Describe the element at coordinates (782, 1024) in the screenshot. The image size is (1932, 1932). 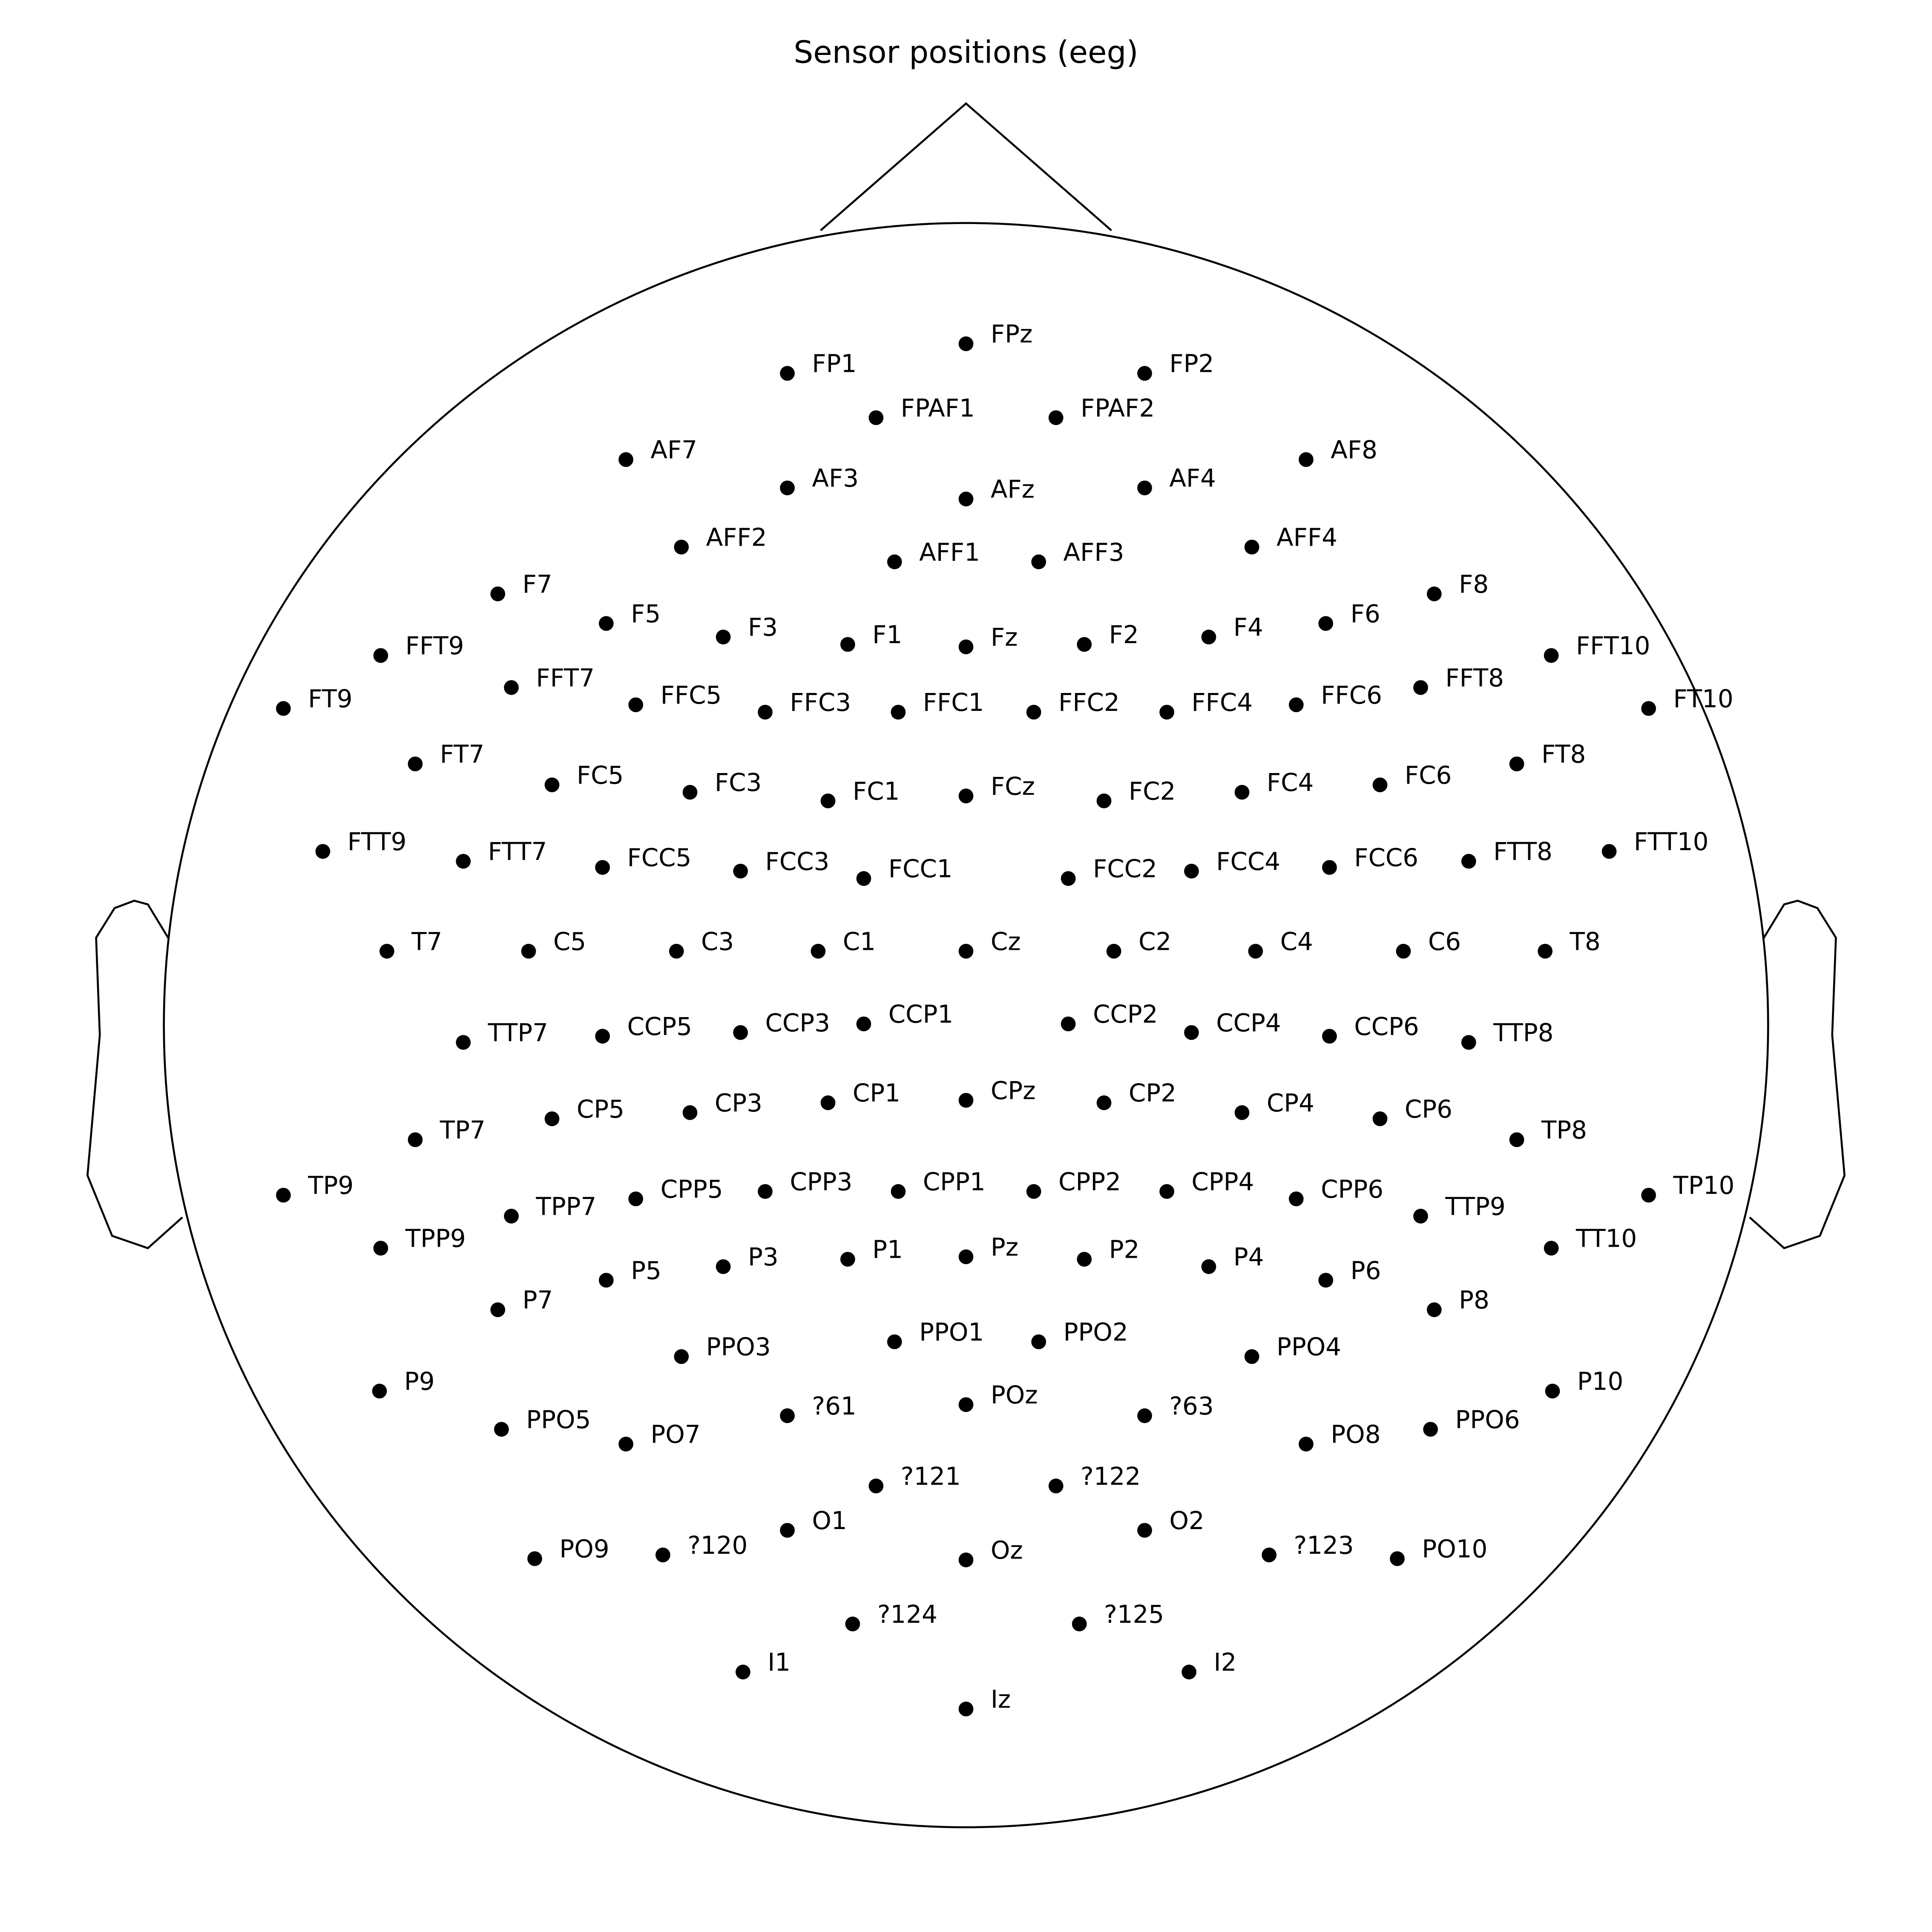
I see `sensor-ccp3: CCP3` at that location.